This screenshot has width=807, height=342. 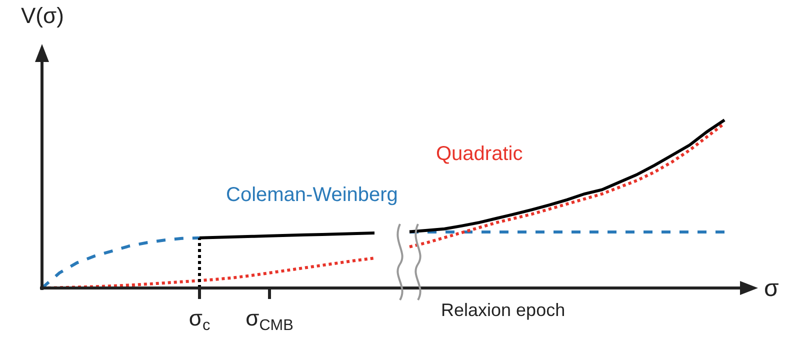 What do you see at coordinates (479, 154) in the screenshot?
I see `text: Quadratic` at bounding box center [479, 154].